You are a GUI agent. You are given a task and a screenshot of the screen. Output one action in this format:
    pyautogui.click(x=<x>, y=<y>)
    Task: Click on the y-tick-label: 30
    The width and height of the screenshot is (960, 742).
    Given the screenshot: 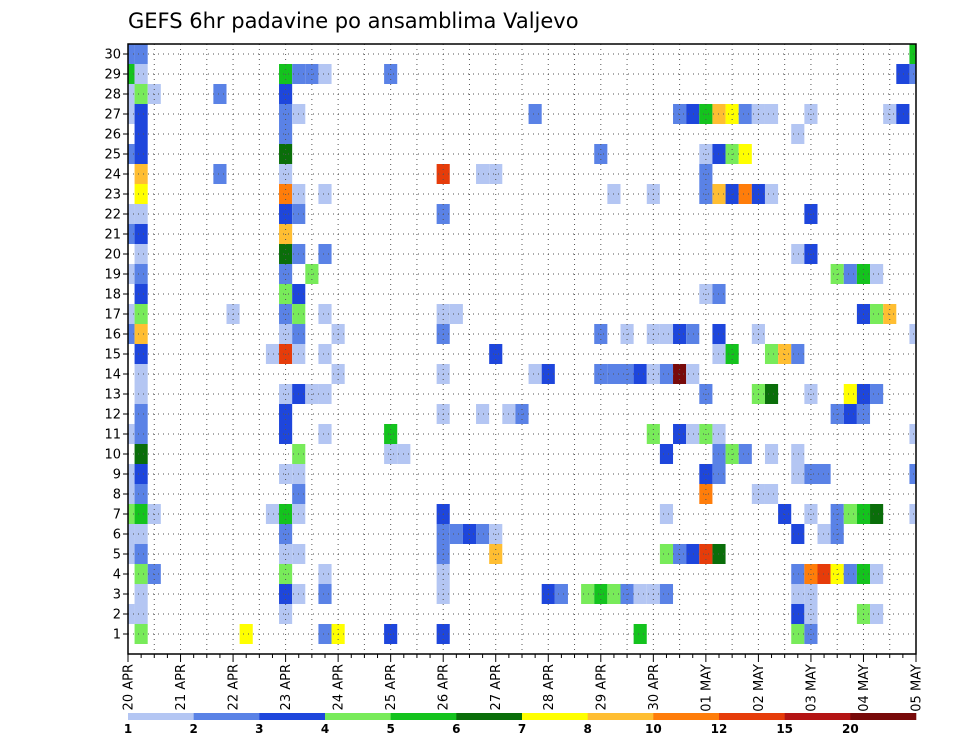 What is the action you would take?
    pyautogui.click(x=112, y=55)
    